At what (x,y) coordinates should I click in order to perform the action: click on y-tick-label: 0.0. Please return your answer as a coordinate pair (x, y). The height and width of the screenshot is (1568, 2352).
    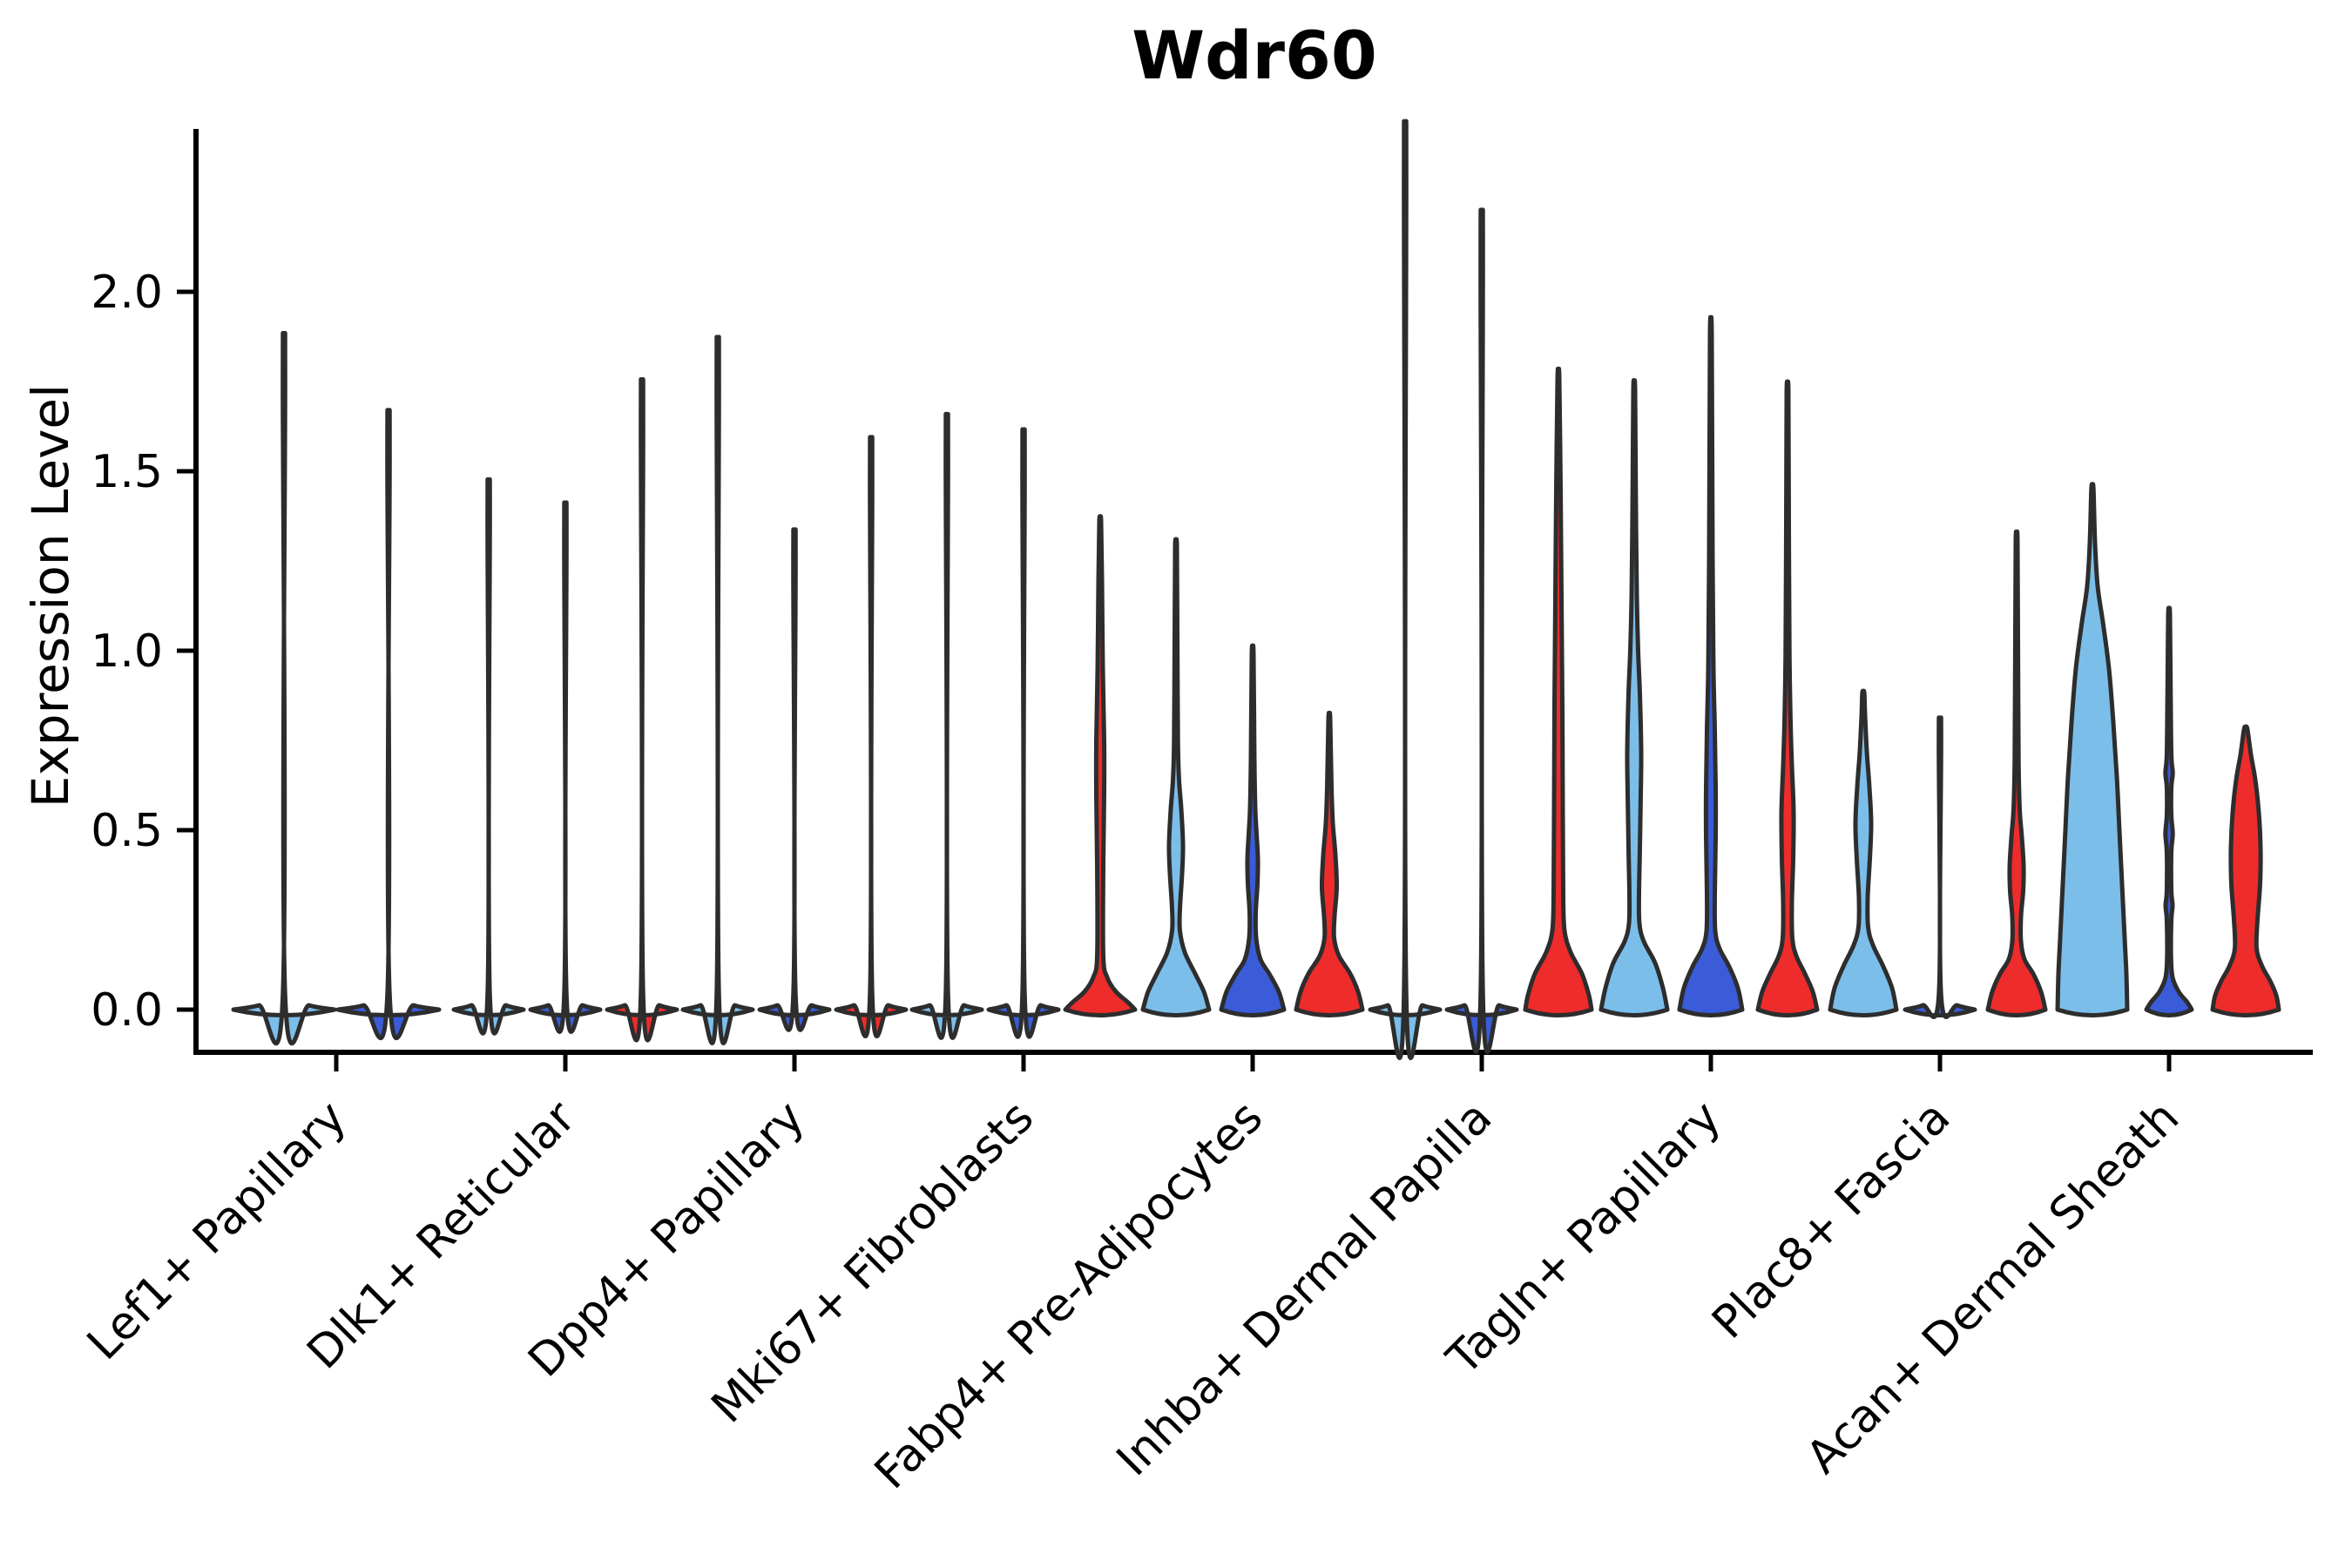
    Looking at the image, I should click on (127, 1011).